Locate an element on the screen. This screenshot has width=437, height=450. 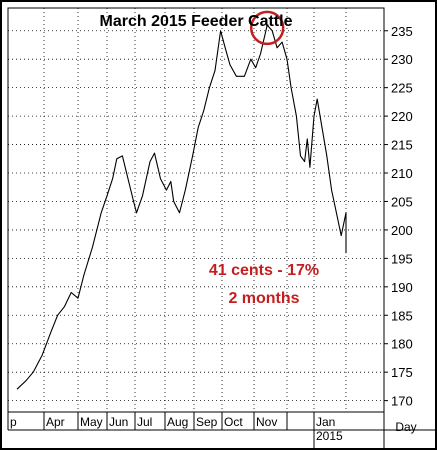
x-tick-label: Aug is located at coordinates (177, 422).